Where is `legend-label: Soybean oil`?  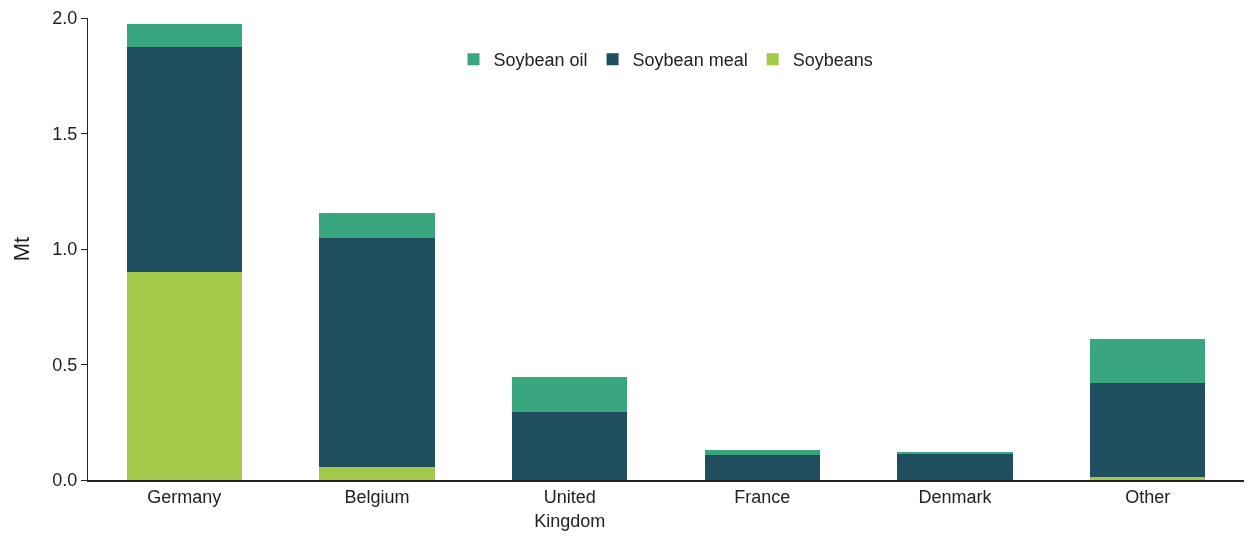
legend-label: Soybean oil is located at coordinates (540, 60).